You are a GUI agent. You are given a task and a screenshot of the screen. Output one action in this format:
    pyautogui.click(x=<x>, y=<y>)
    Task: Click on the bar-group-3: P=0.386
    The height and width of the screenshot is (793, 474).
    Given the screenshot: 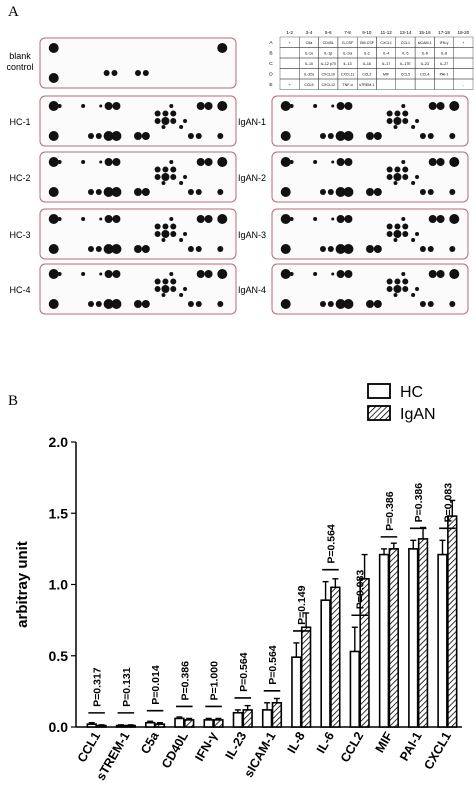 What is the action you would take?
    pyautogui.click(x=184, y=694)
    